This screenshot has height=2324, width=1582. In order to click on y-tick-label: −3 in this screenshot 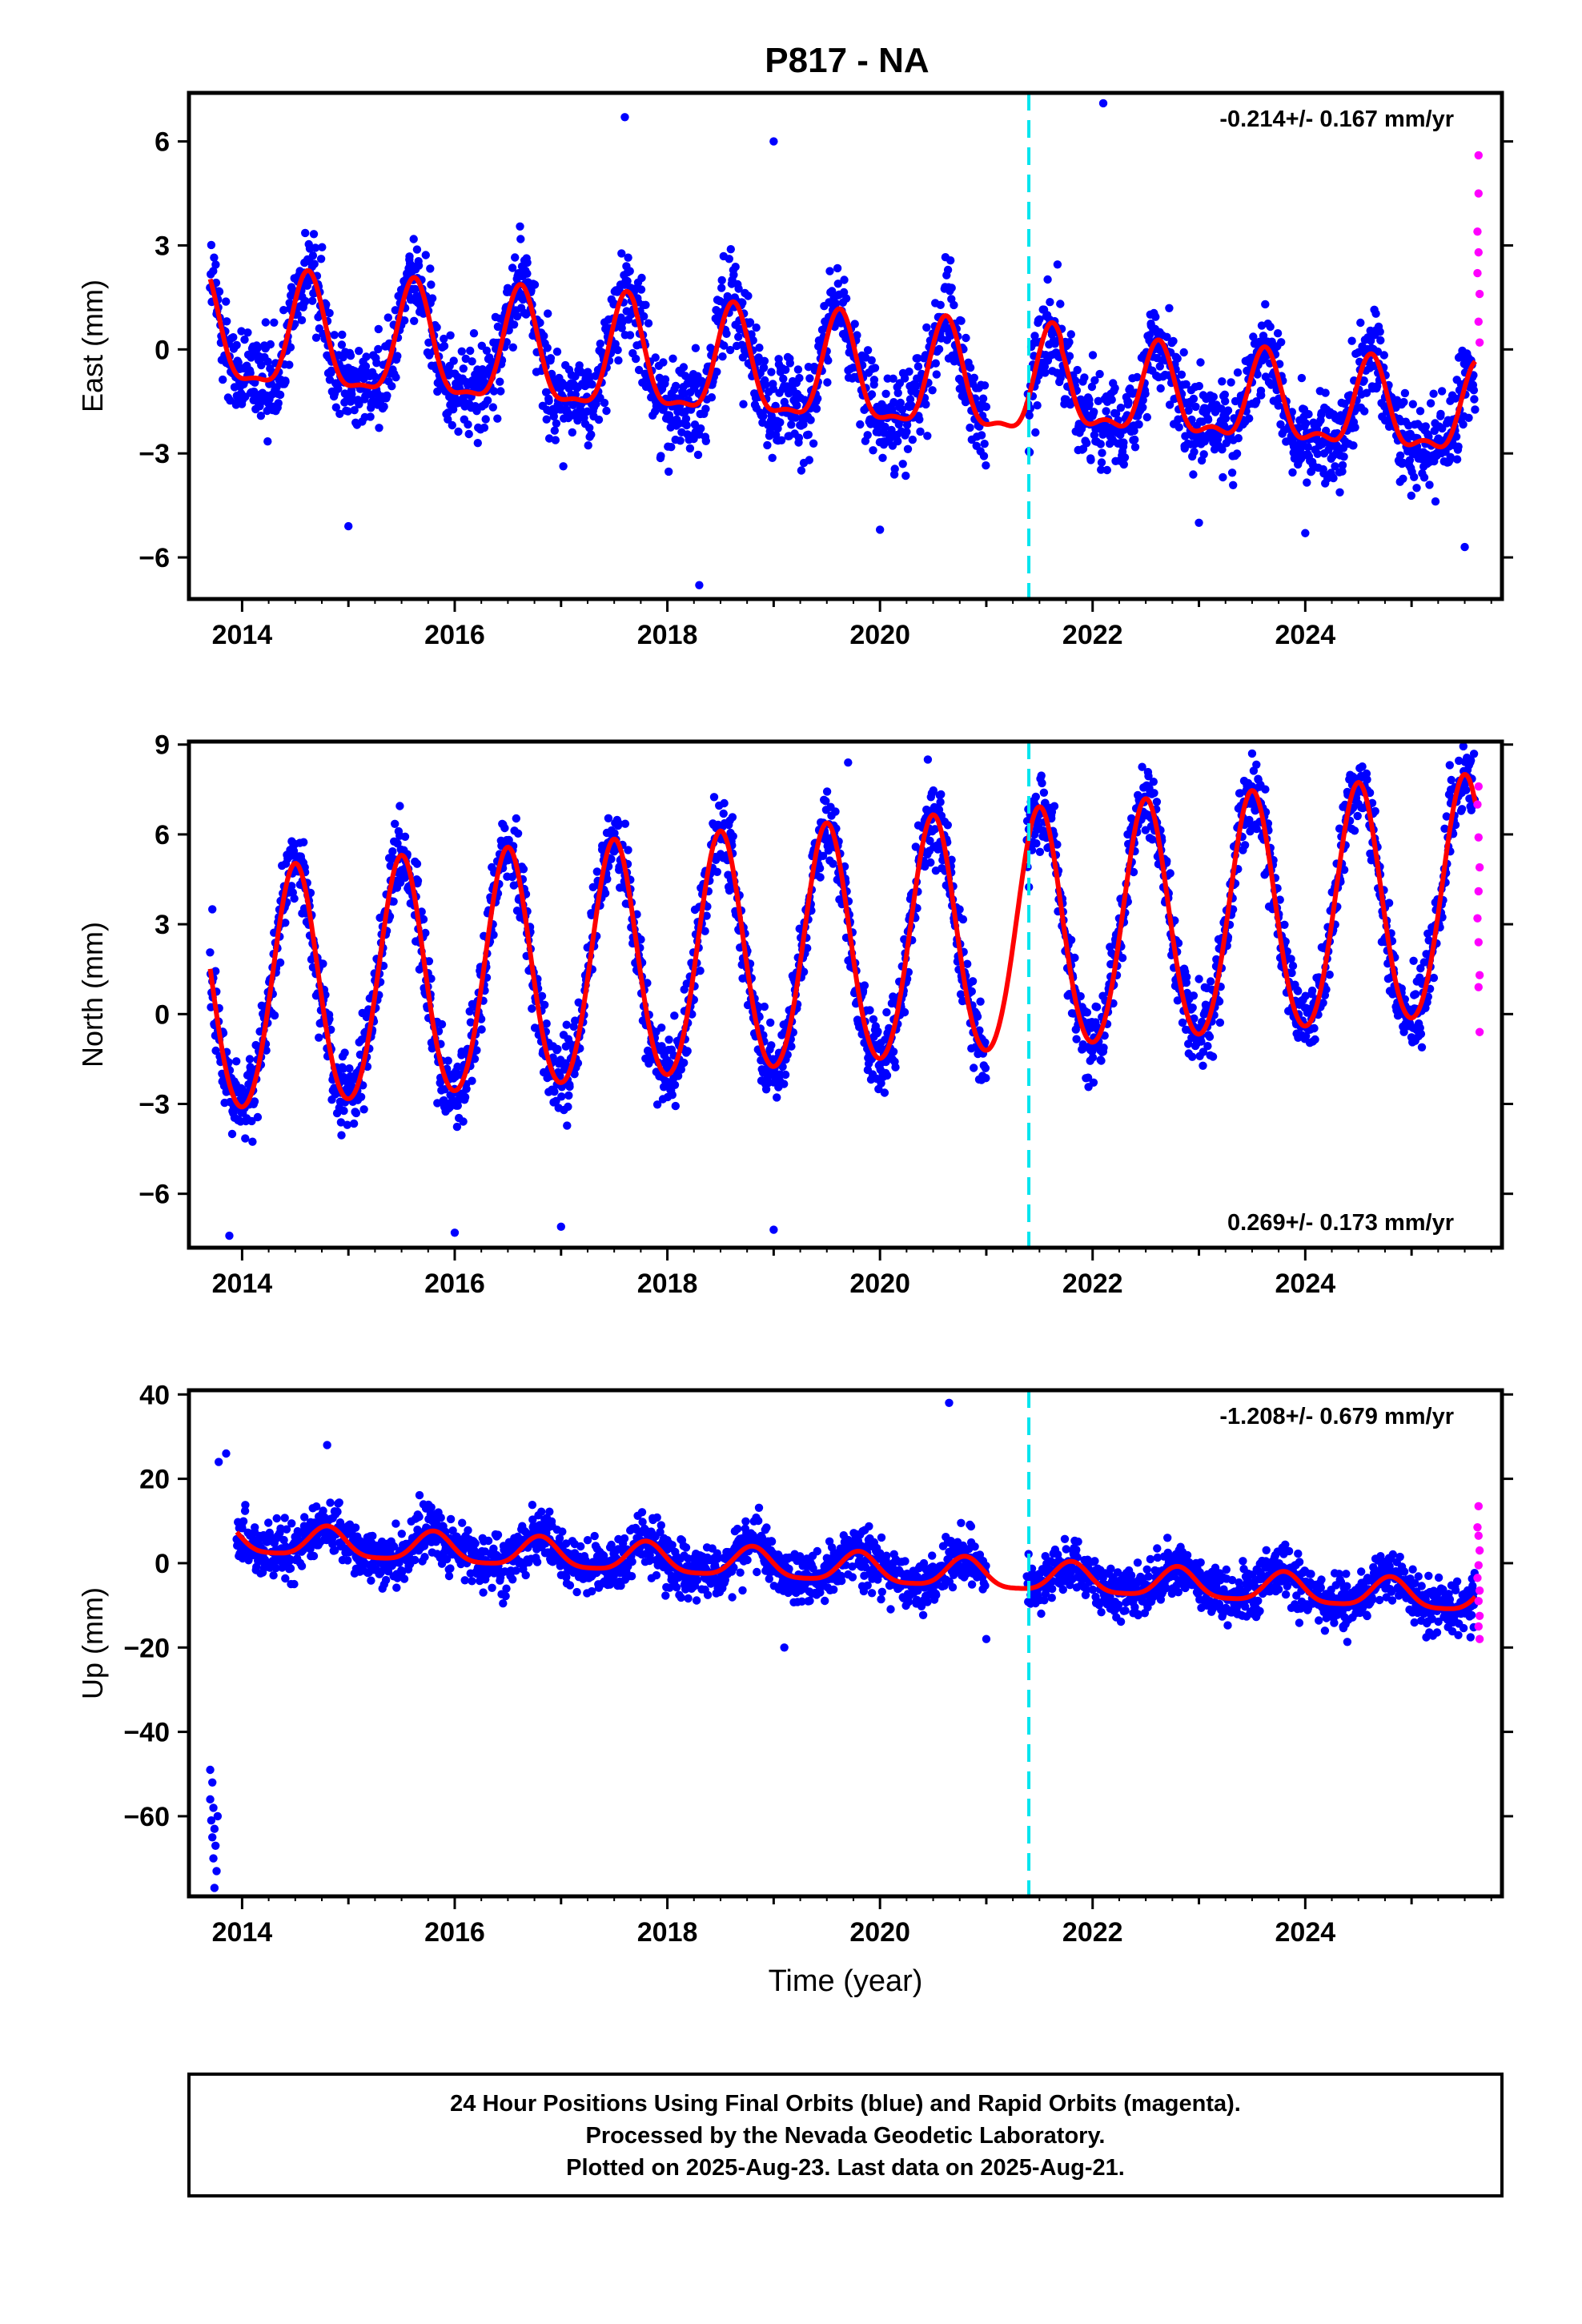, I will do `click(154, 454)`.